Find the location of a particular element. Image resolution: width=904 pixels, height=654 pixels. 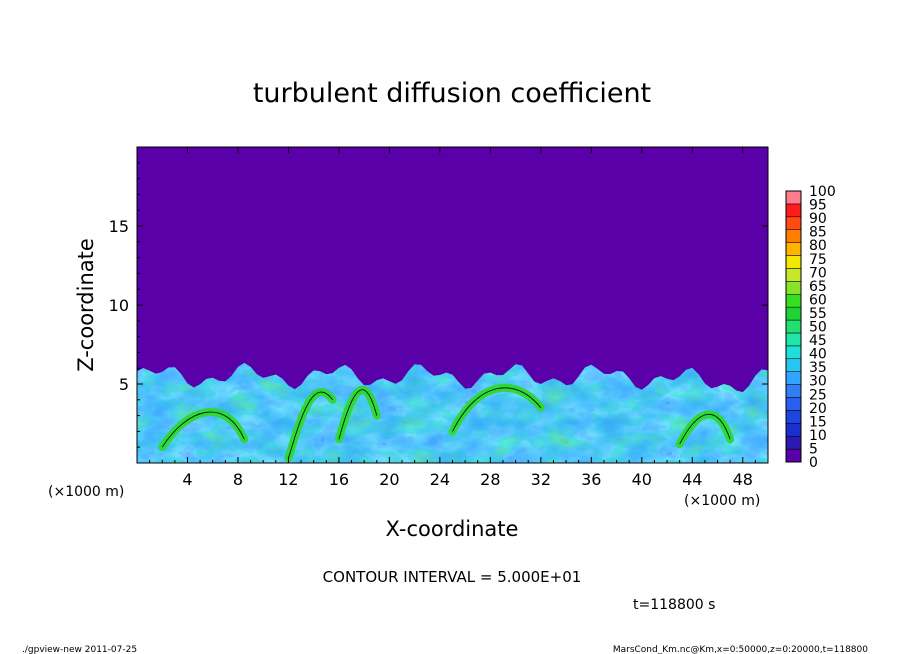

x-unit-right: (×1000 m) is located at coordinates (722, 501).